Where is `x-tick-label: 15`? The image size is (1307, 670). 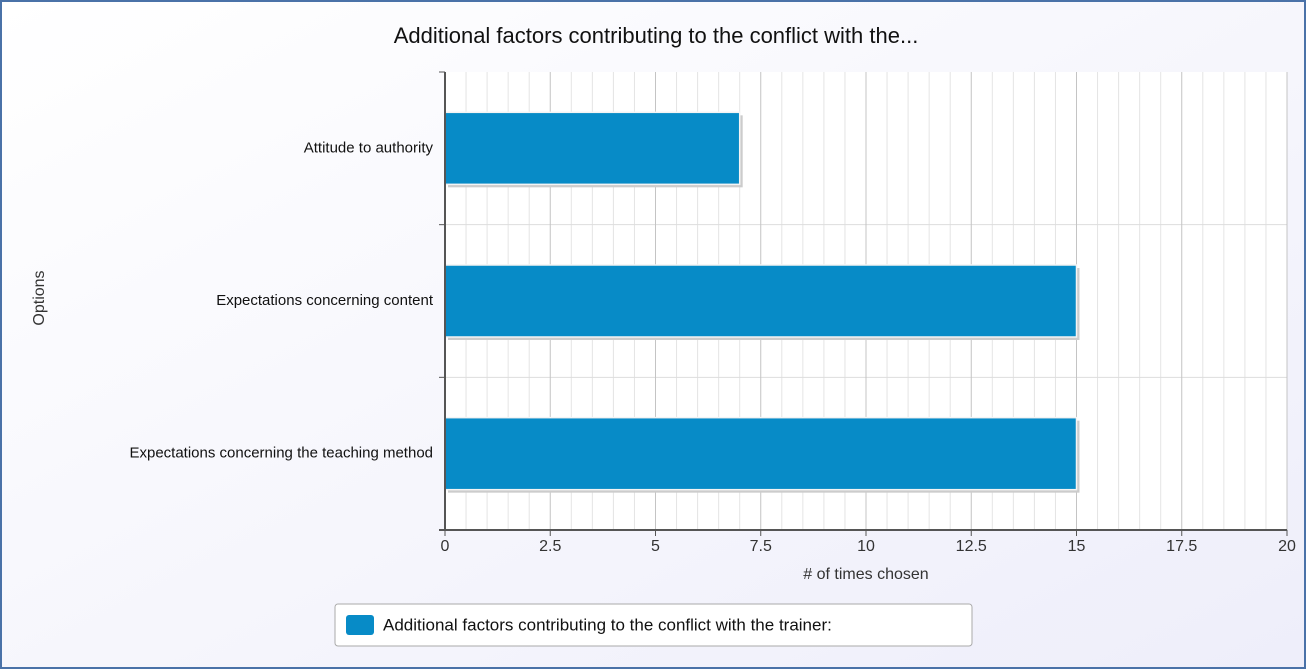
x-tick-label: 15 is located at coordinates (1077, 546).